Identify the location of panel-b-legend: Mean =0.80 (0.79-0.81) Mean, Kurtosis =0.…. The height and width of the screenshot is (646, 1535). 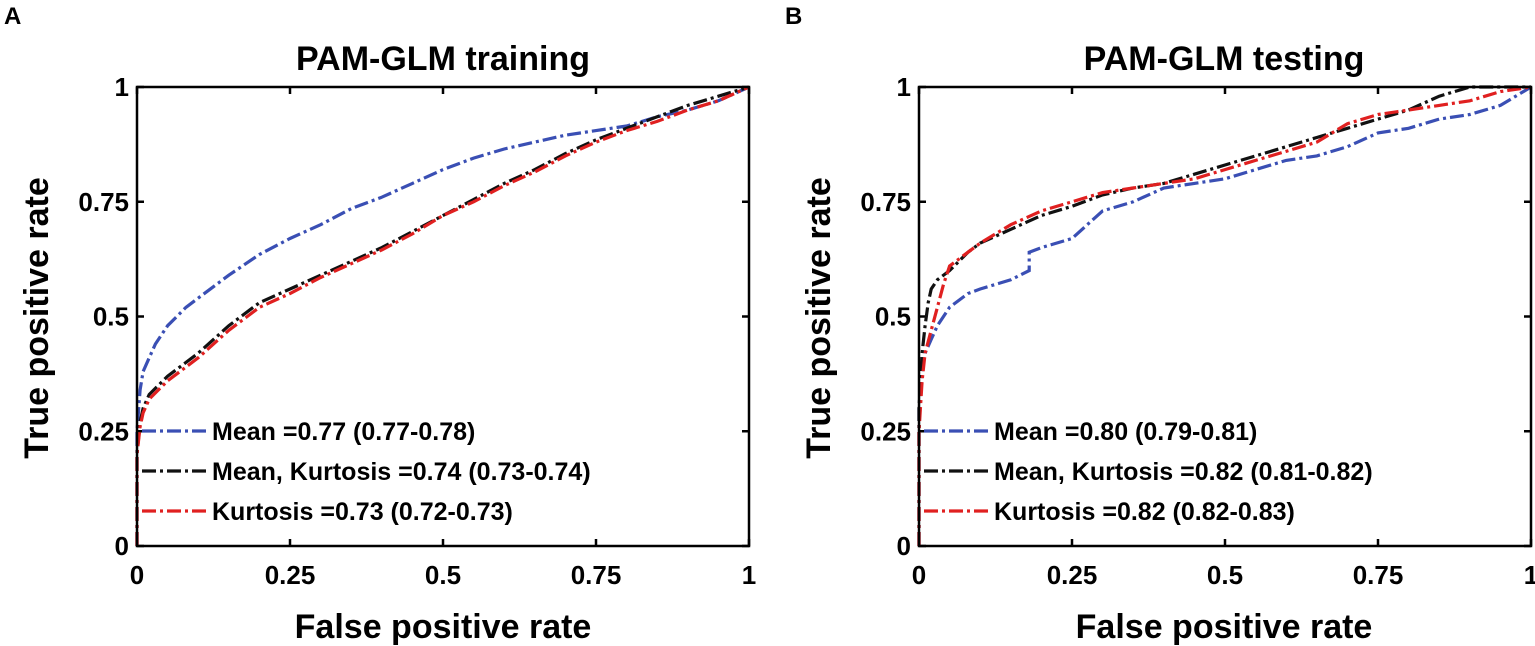
(1148, 472).